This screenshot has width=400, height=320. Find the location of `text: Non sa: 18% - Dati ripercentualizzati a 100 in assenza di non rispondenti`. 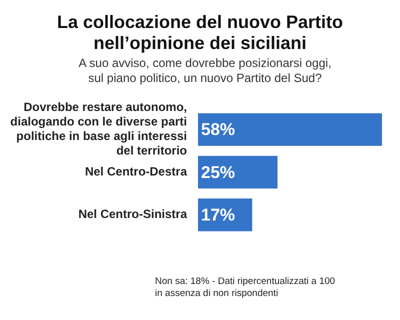

text: Non sa: 18% - Dati ripercentualizzati a 100 in assenza di non rispondenti is located at coordinates (245, 288).